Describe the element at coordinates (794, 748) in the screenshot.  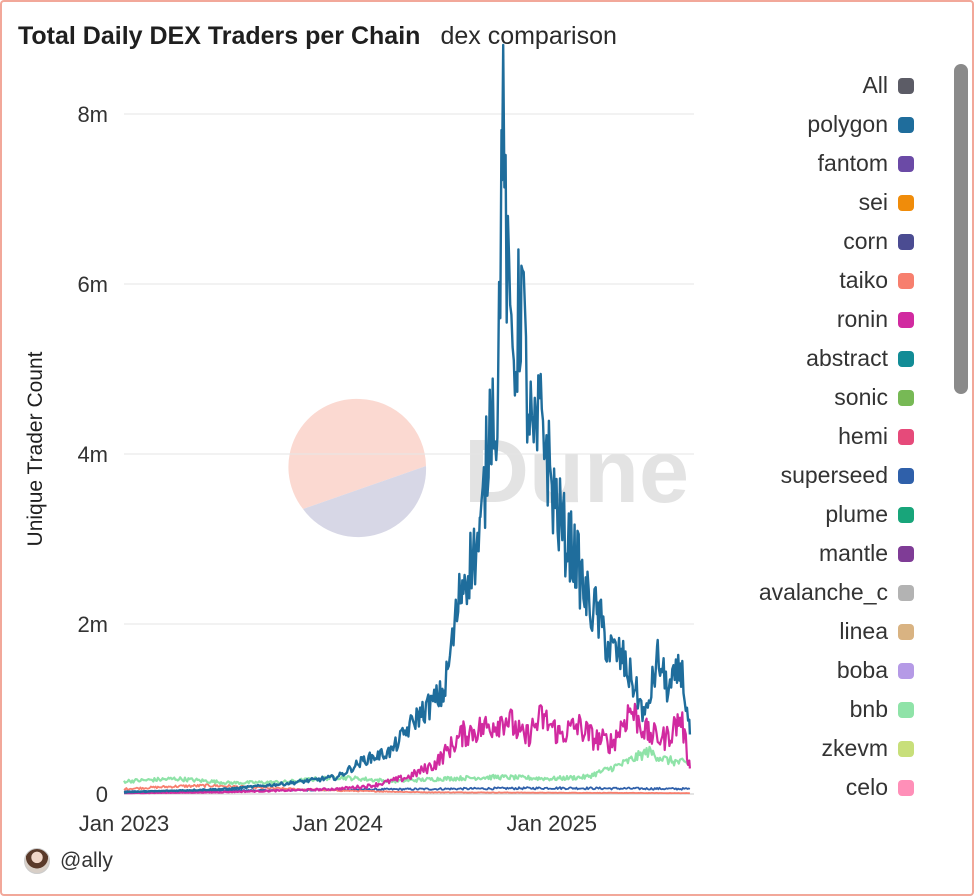
I see `legend-item-zkevm: zkevm` at that location.